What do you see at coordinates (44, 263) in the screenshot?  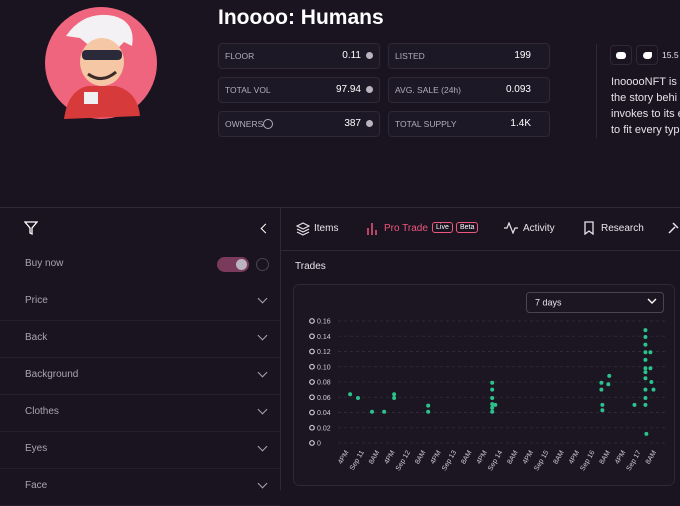 I see `buy-now-label: Buy now` at bounding box center [44, 263].